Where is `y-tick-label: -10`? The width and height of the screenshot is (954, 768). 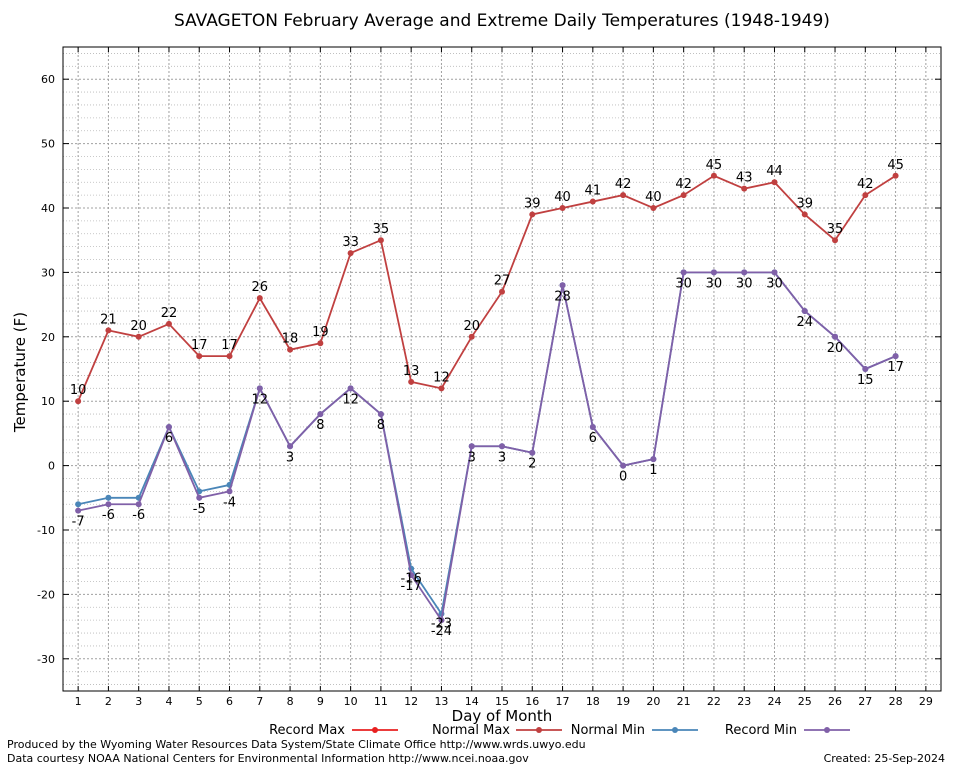
y-tick-label: -10 is located at coordinates (46, 530).